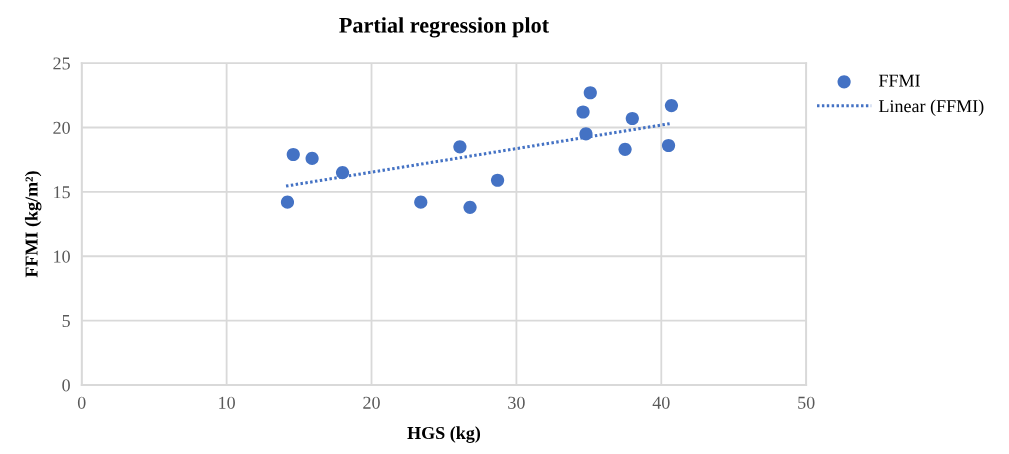 The image size is (1009, 454). What do you see at coordinates (66, 321) in the screenshot?
I see `y-tick-label: 5` at bounding box center [66, 321].